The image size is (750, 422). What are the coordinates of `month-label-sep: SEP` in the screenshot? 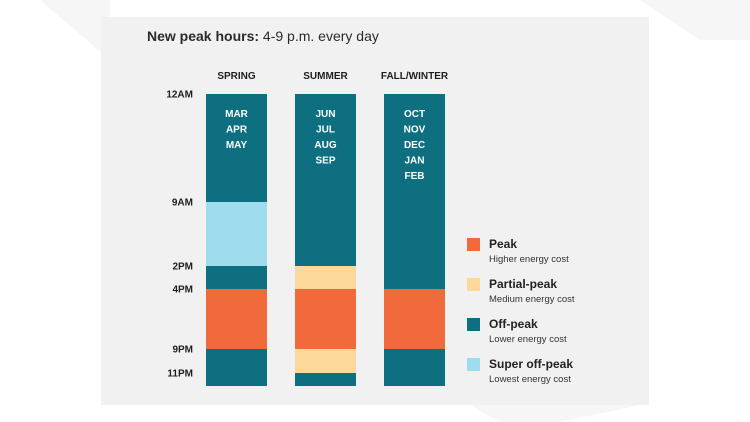 It's located at (325, 161).